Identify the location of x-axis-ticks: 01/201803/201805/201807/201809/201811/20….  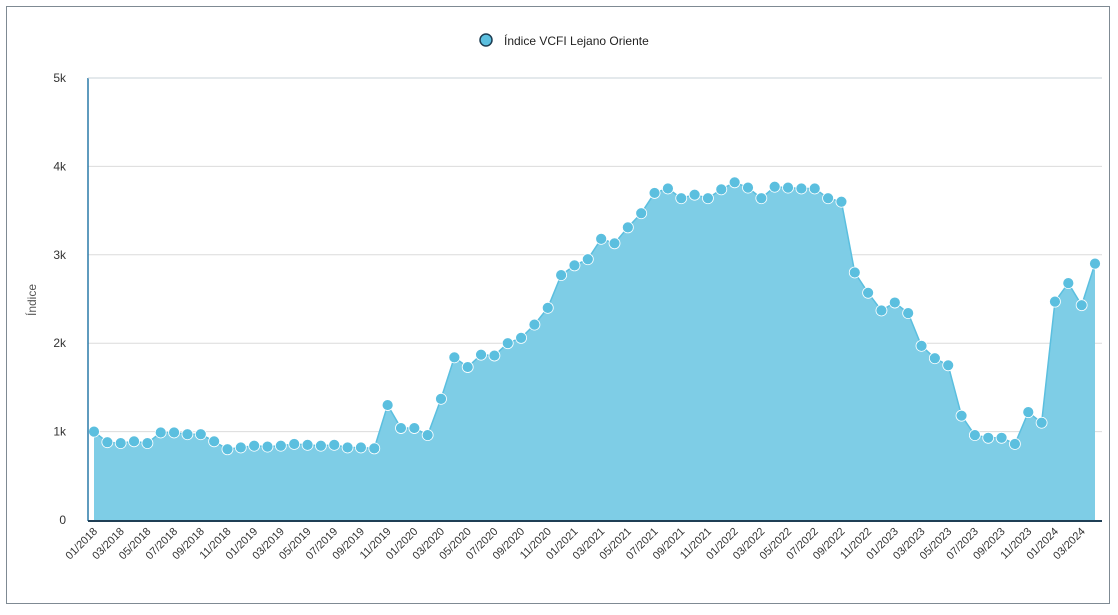
(576, 544).